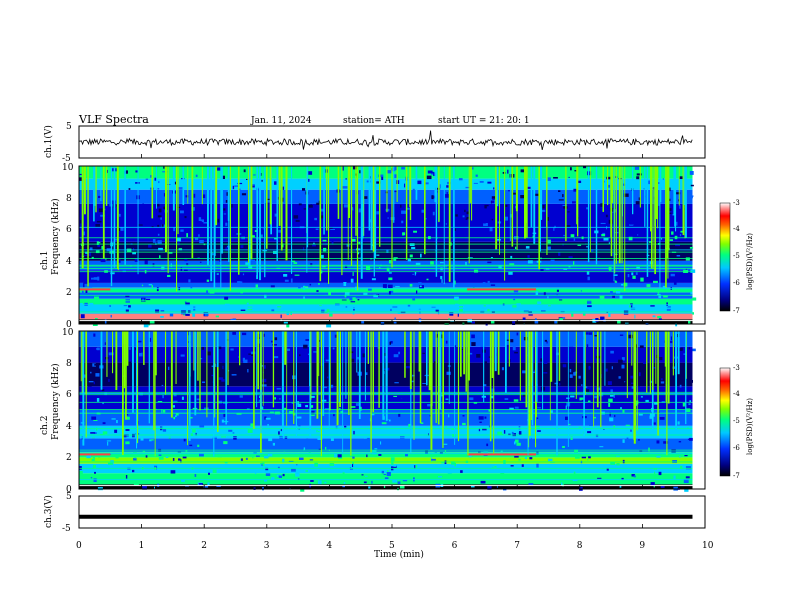  I want to click on ch1-waveform-panel: 5 -5 ch.1(V), so click(374, 143).